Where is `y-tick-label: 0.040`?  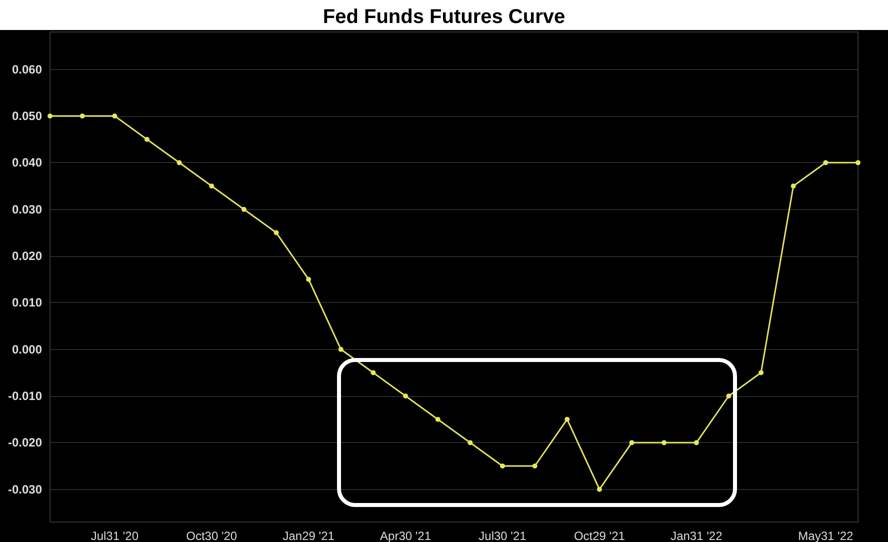 y-tick-label: 0.040 is located at coordinates (27, 163).